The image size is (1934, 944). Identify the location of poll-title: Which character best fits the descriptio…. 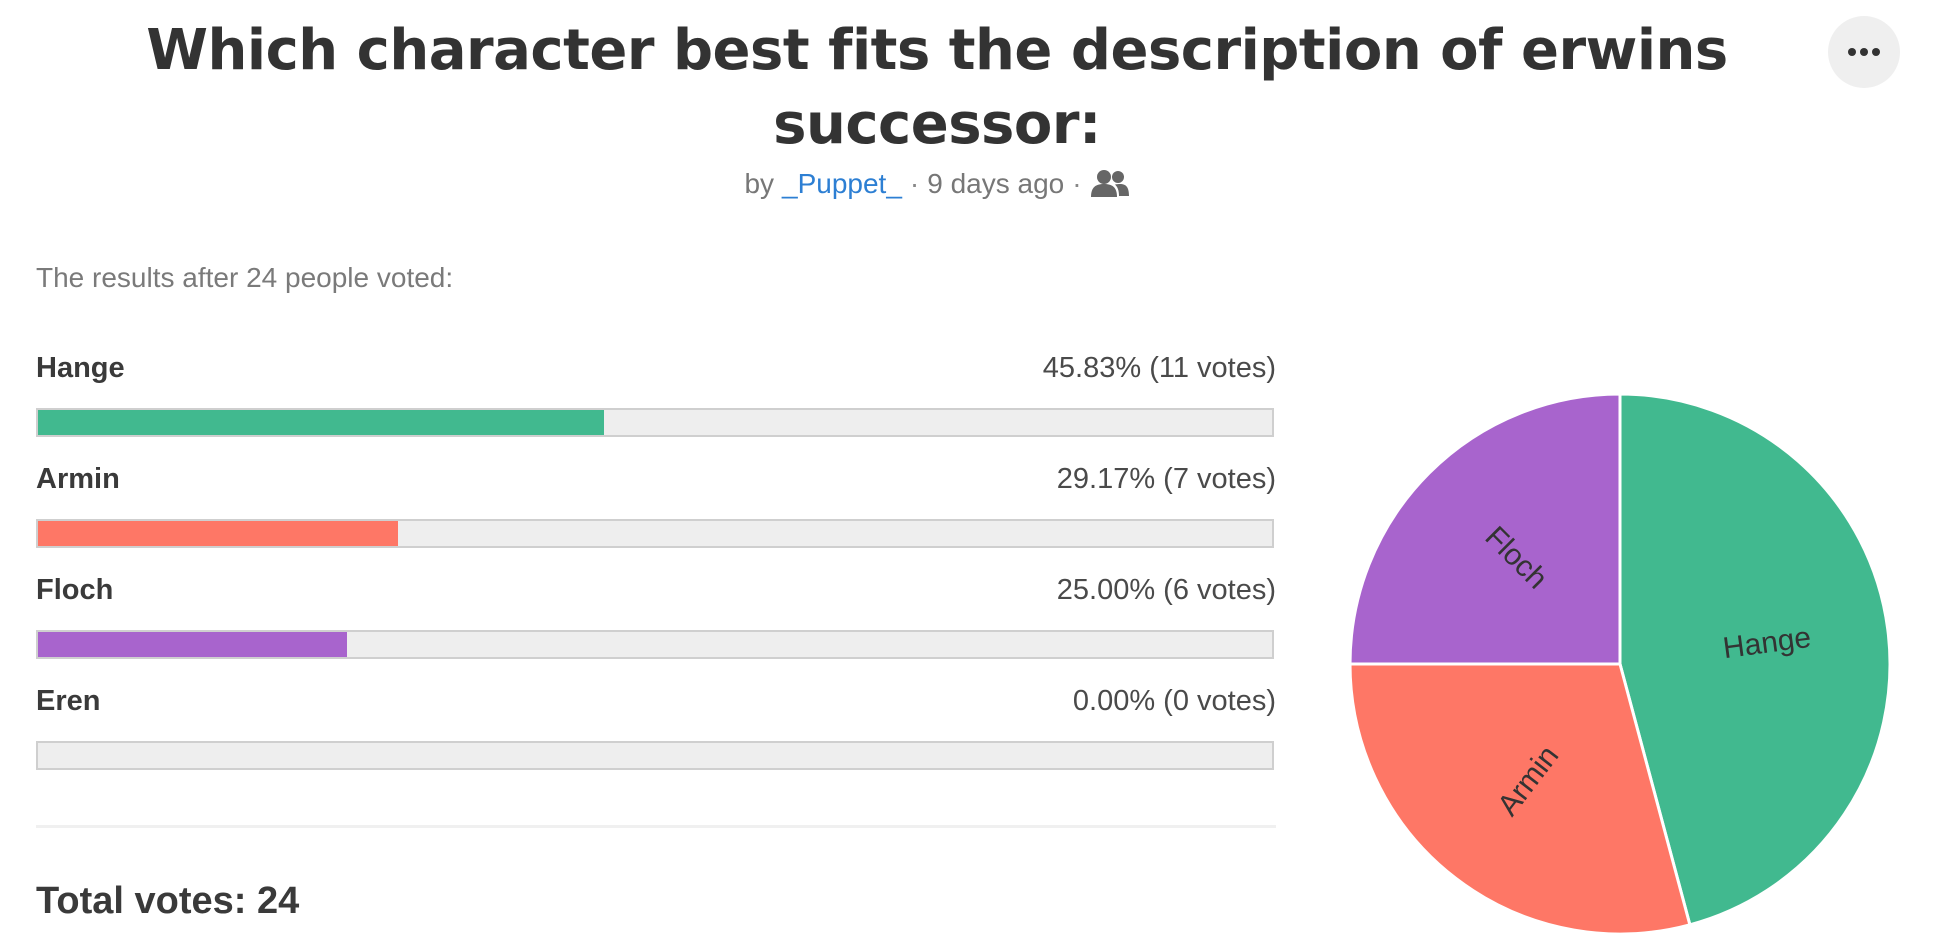
(937, 87).